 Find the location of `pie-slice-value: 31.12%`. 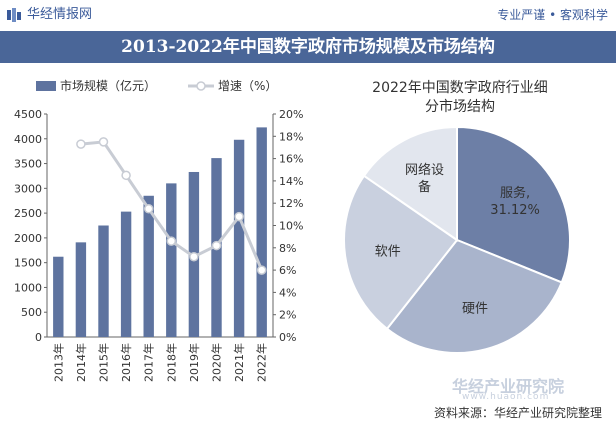

pie-slice-value: 31.12% is located at coordinates (515, 210).